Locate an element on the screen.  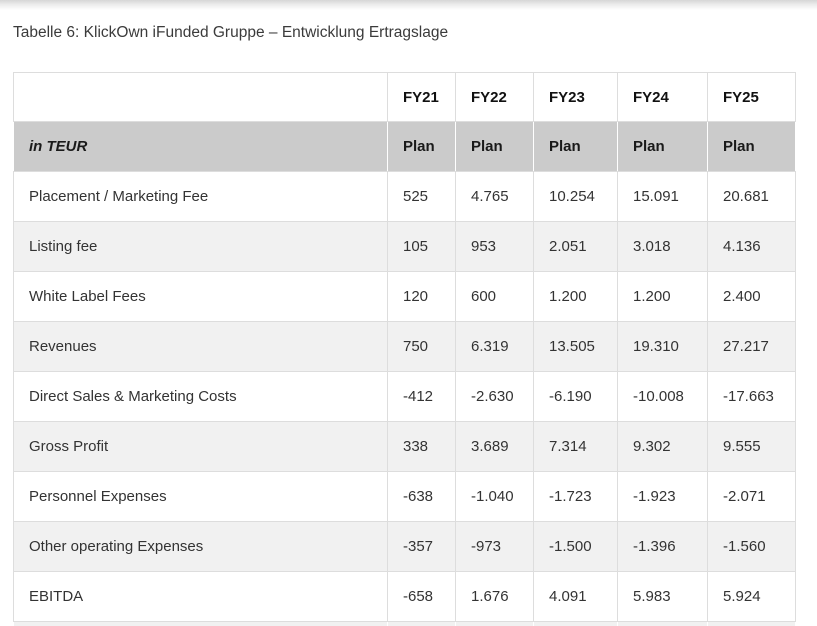
value-cell: -1.040 is located at coordinates (494, 496).